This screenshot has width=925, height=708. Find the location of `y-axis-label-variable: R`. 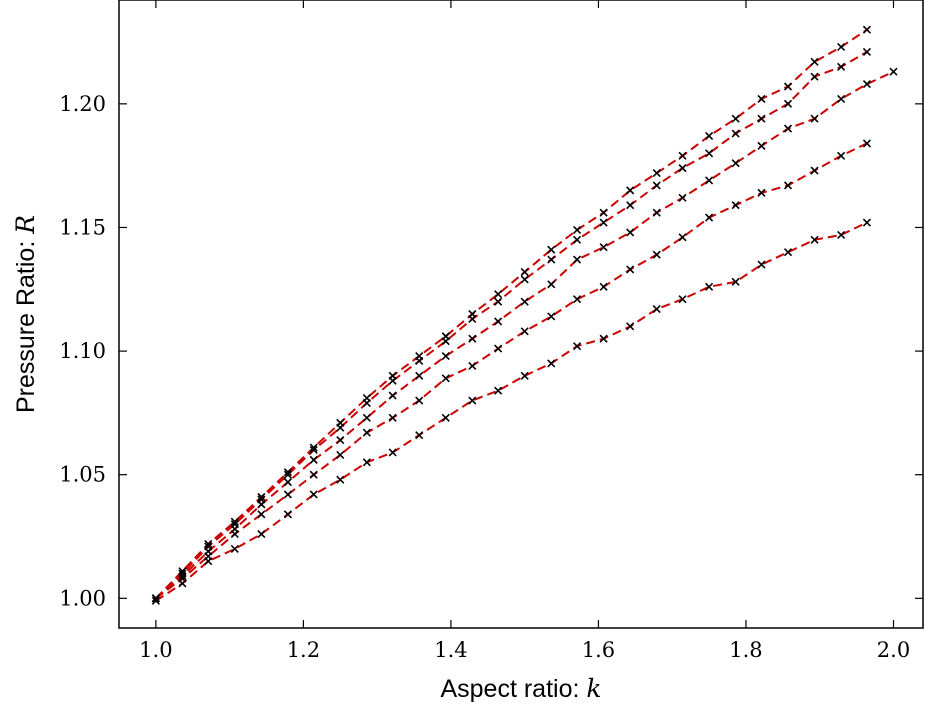

y-axis-label-variable: R is located at coordinates (25, 225).